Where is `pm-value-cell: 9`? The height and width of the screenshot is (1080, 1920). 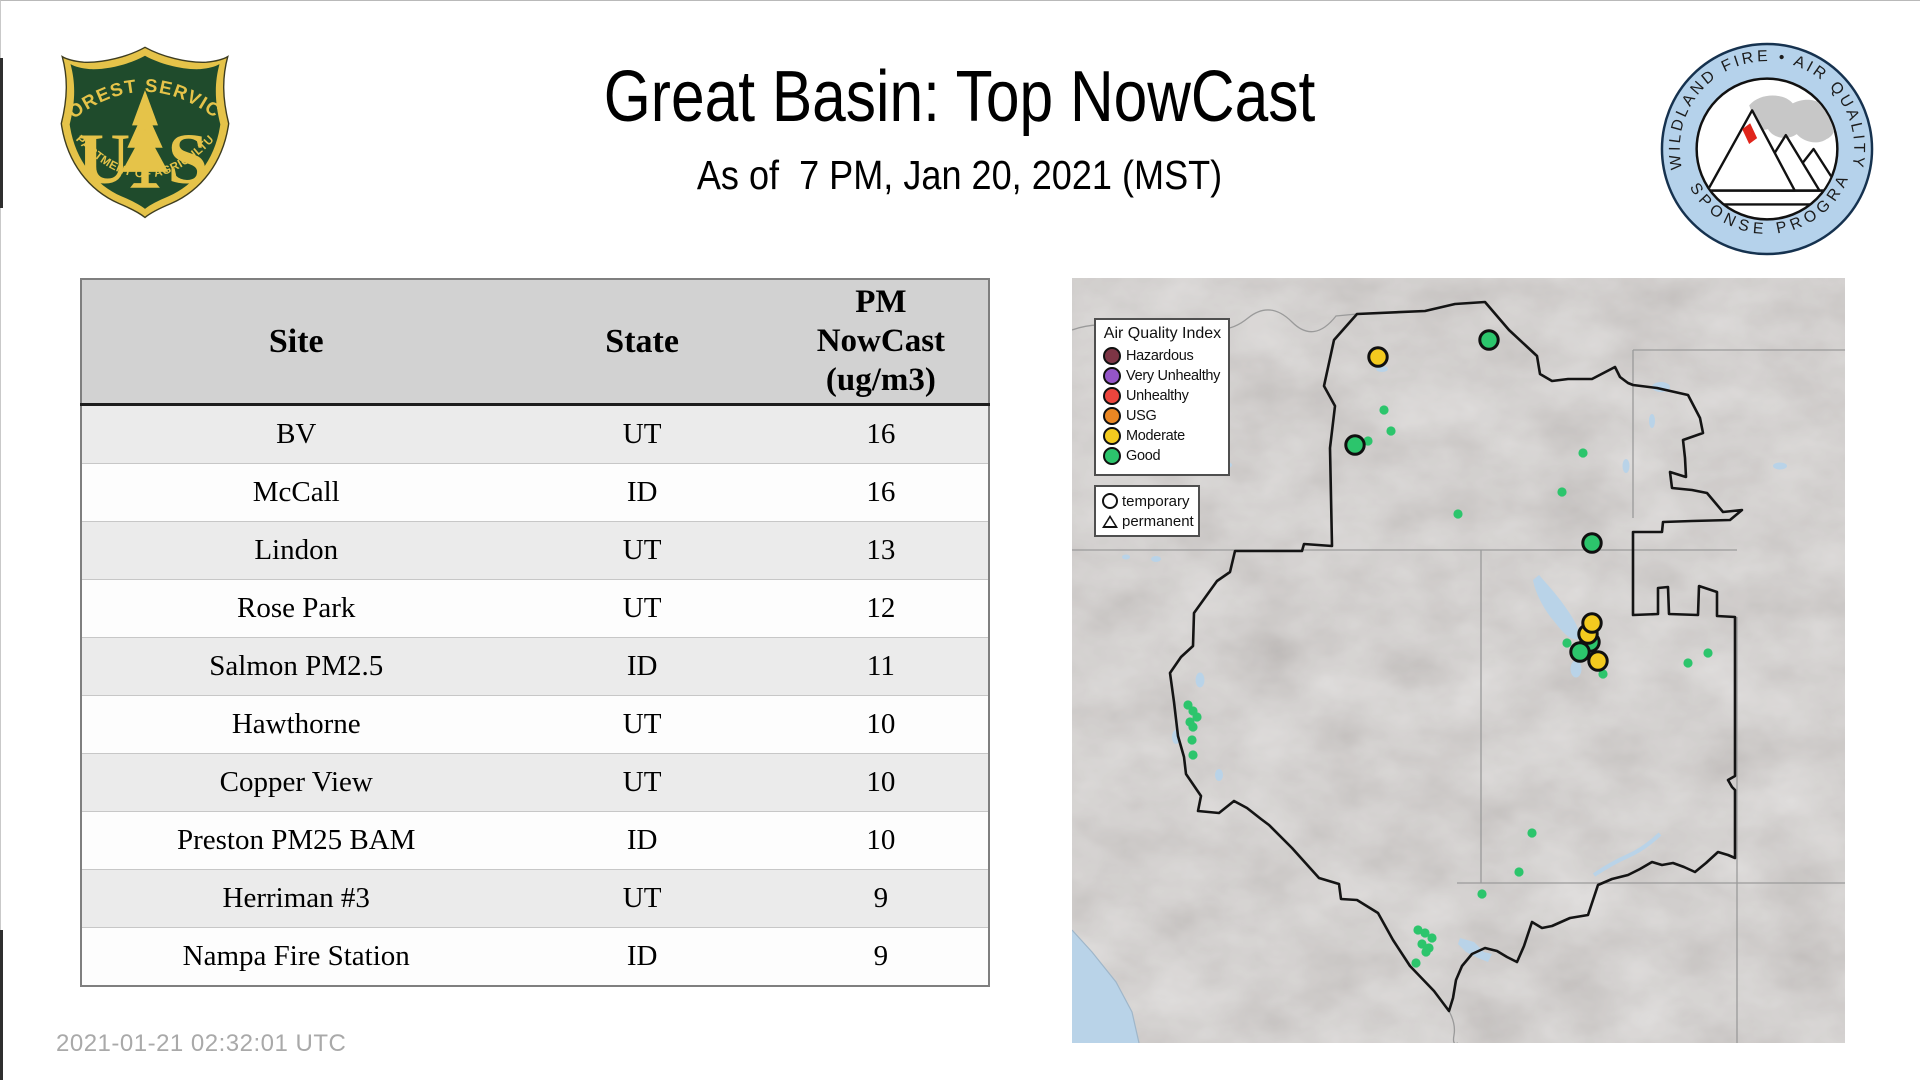 pm-value-cell: 9 is located at coordinates (881, 956).